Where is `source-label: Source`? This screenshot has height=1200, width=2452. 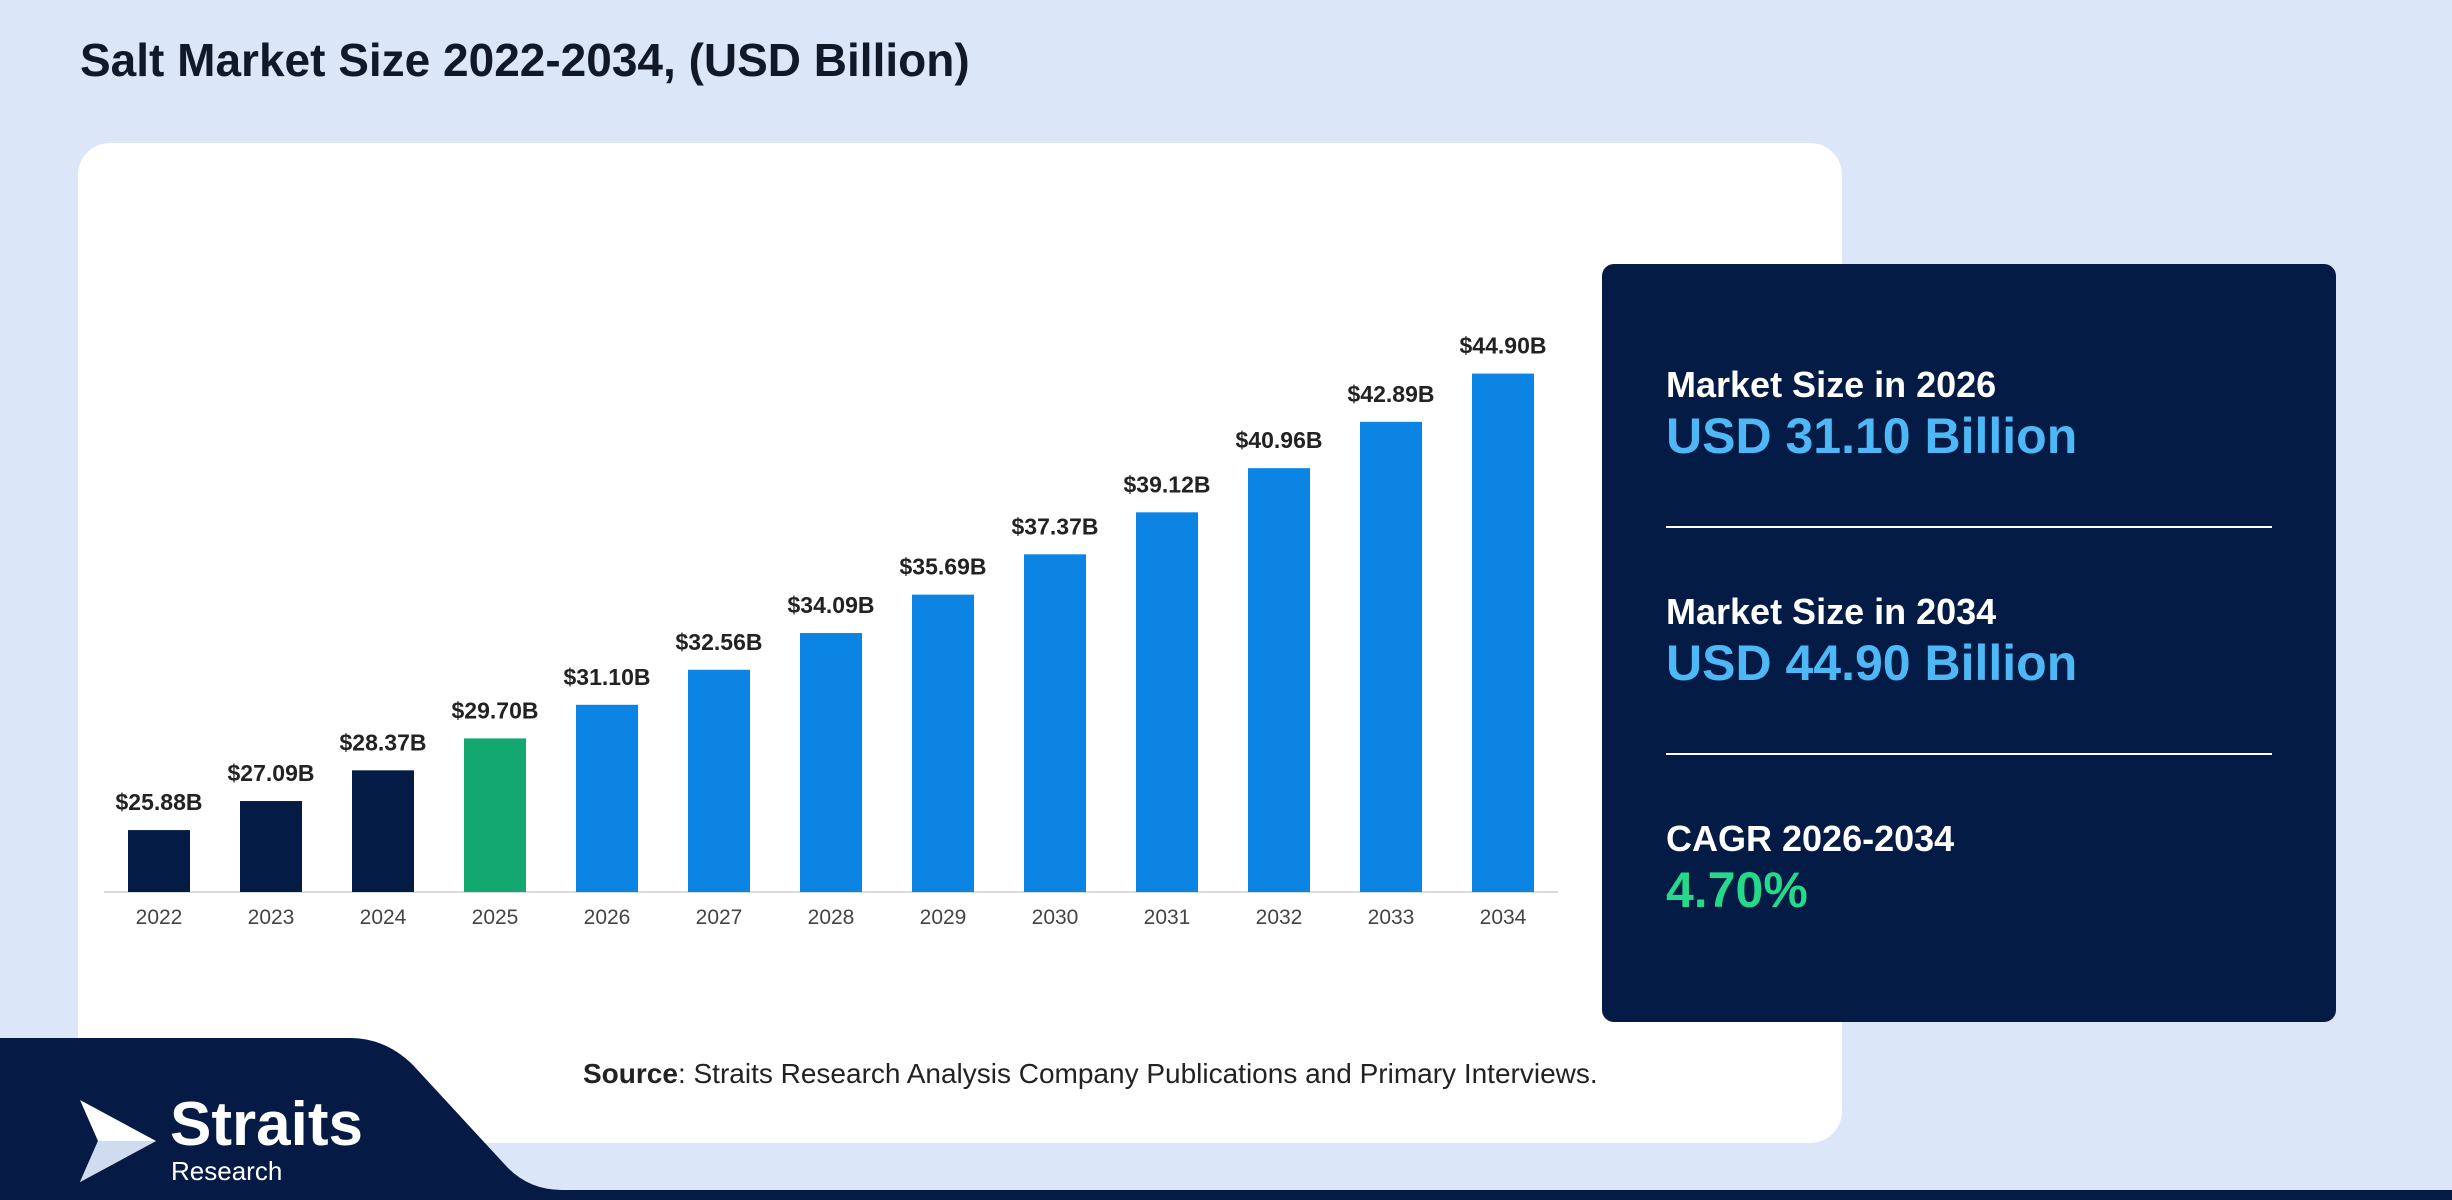
source-label: Source is located at coordinates (630, 1073).